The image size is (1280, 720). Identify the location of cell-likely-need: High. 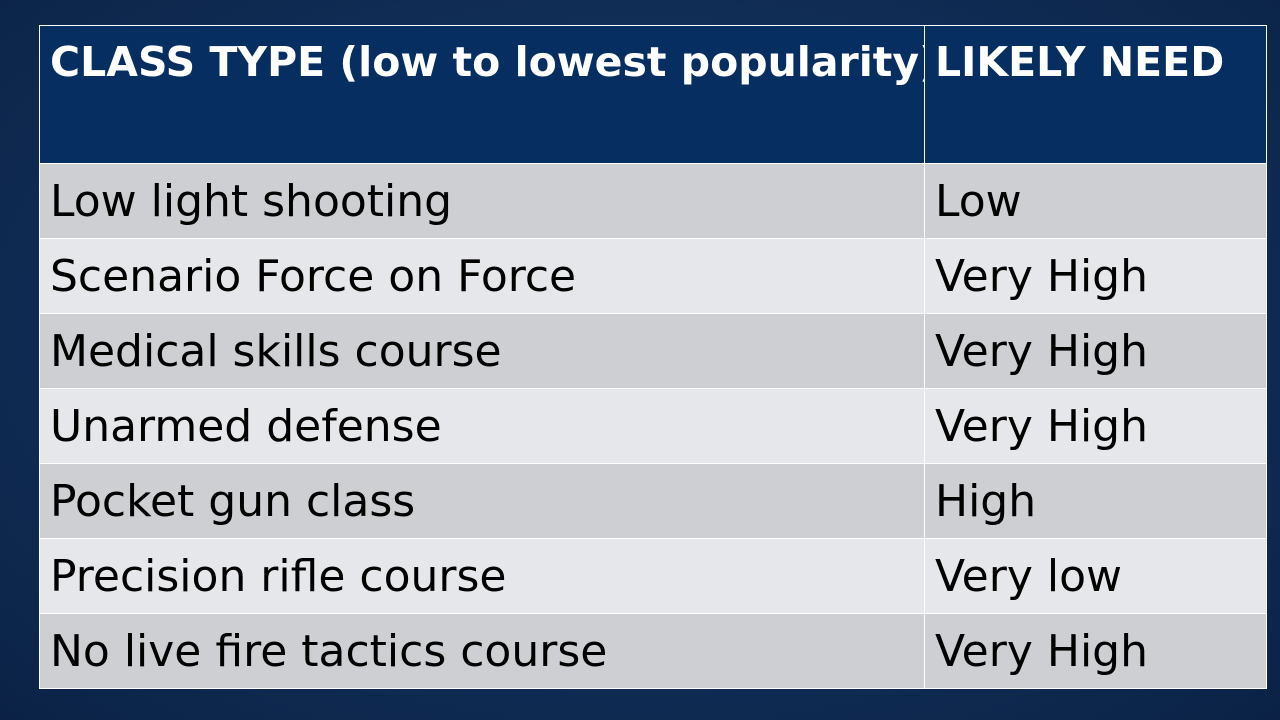
(1095, 501).